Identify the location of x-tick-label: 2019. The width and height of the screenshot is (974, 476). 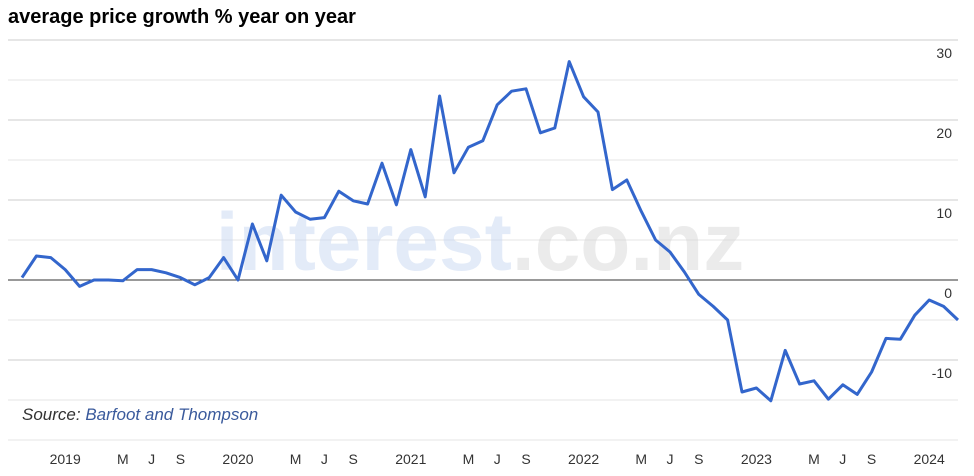
(65, 459).